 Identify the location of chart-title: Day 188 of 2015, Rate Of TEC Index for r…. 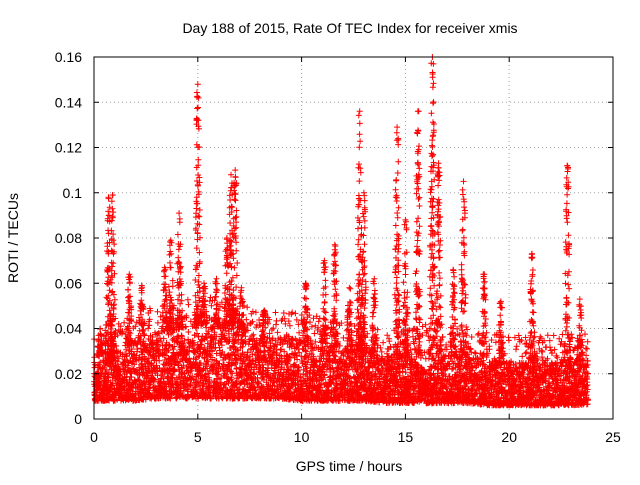
(349, 28).